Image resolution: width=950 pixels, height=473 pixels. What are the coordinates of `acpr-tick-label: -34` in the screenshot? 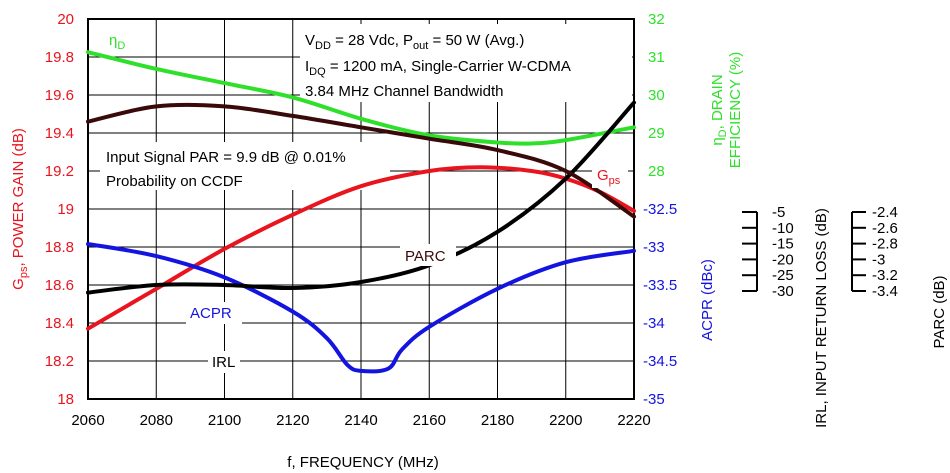 It's located at (654, 323).